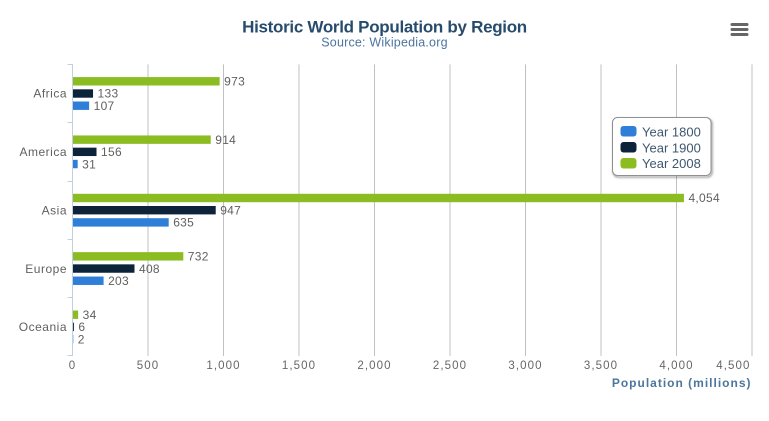  What do you see at coordinates (601, 366) in the screenshot?
I see `svg-text: 3,500` at bounding box center [601, 366].